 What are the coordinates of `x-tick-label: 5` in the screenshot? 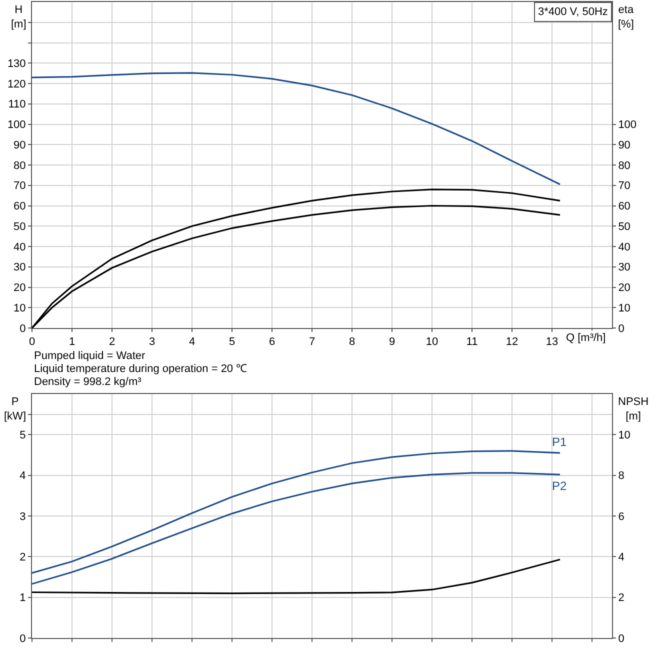 It's located at (232, 342).